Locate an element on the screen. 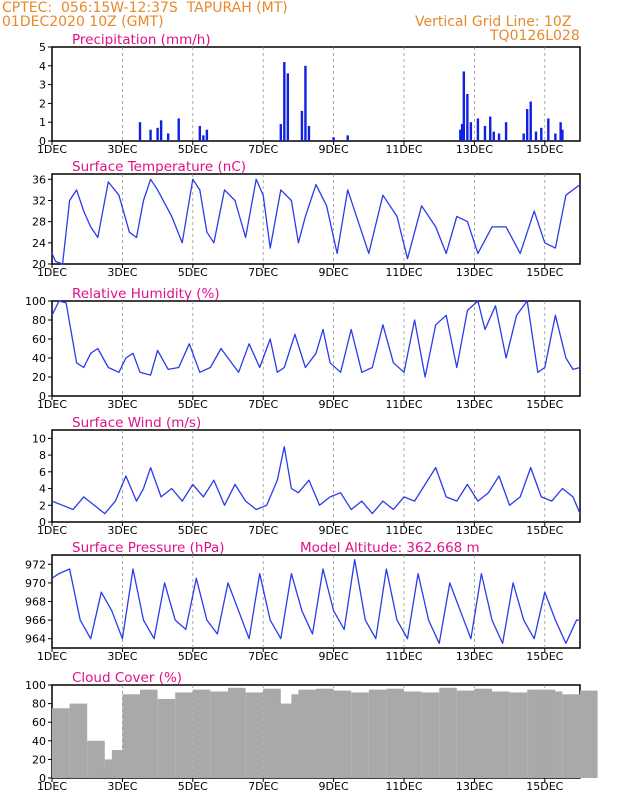 The image size is (618, 800). model-altitude-annotation: Model Altitude: 362.668 m is located at coordinates (390, 548).